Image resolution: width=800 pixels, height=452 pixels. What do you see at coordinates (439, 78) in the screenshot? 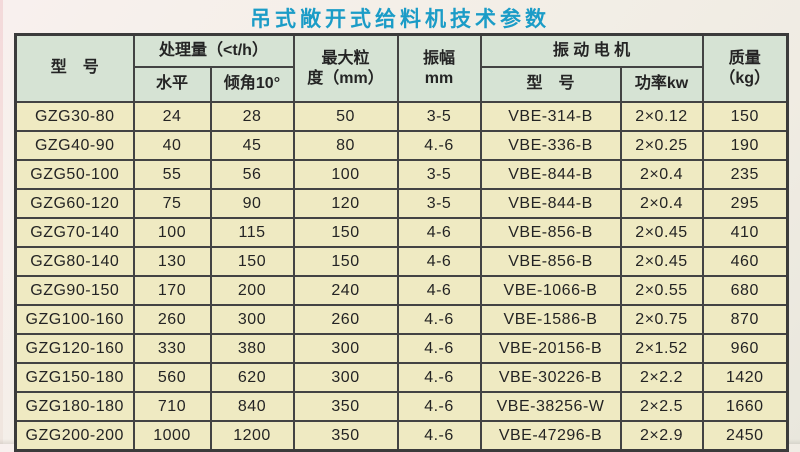
I see `header-amplitude-line2: mm` at bounding box center [439, 78].